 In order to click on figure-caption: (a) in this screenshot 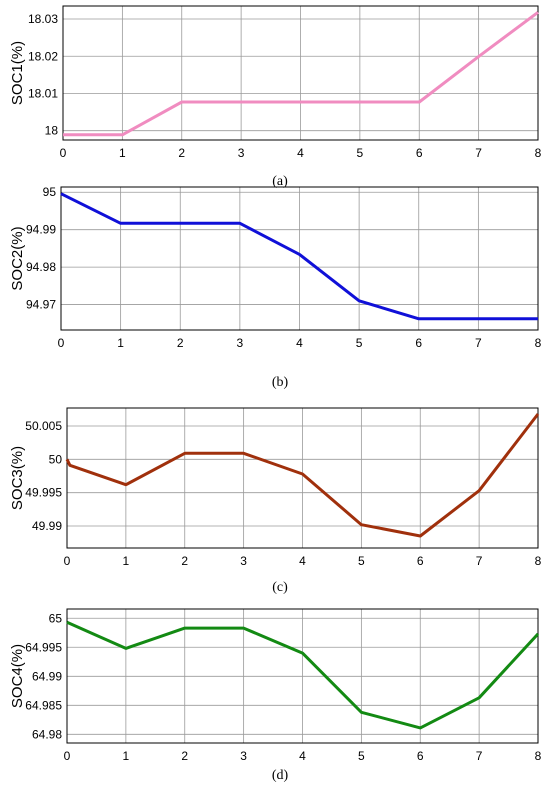, I will do `click(280, 181)`.